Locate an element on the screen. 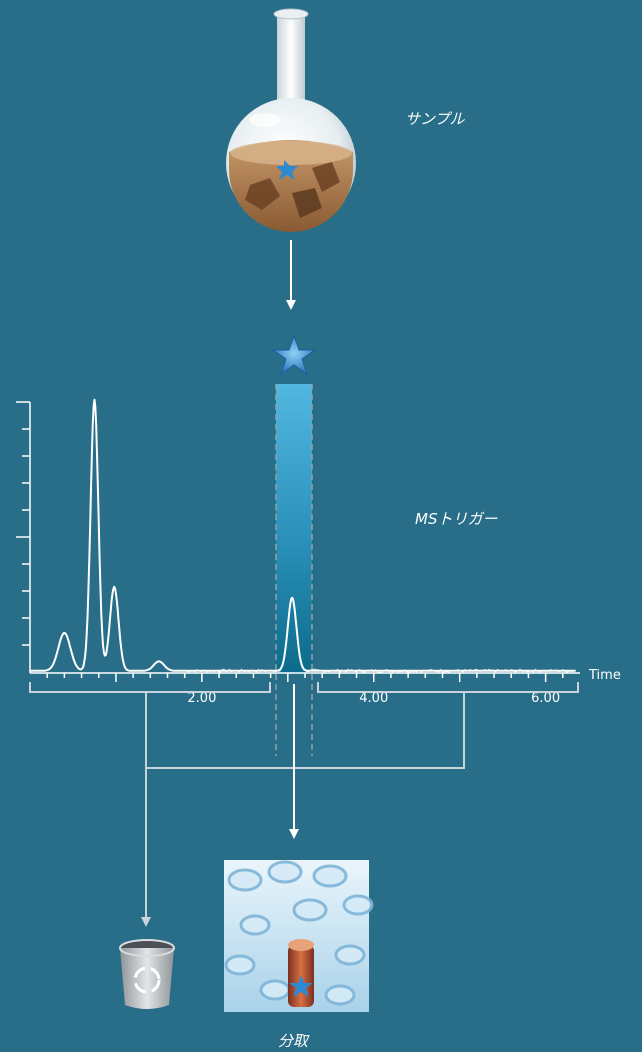 Image resolution: width=642 pixels, height=1052 pixels. x-tick-label: 4.00 is located at coordinates (373, 698).